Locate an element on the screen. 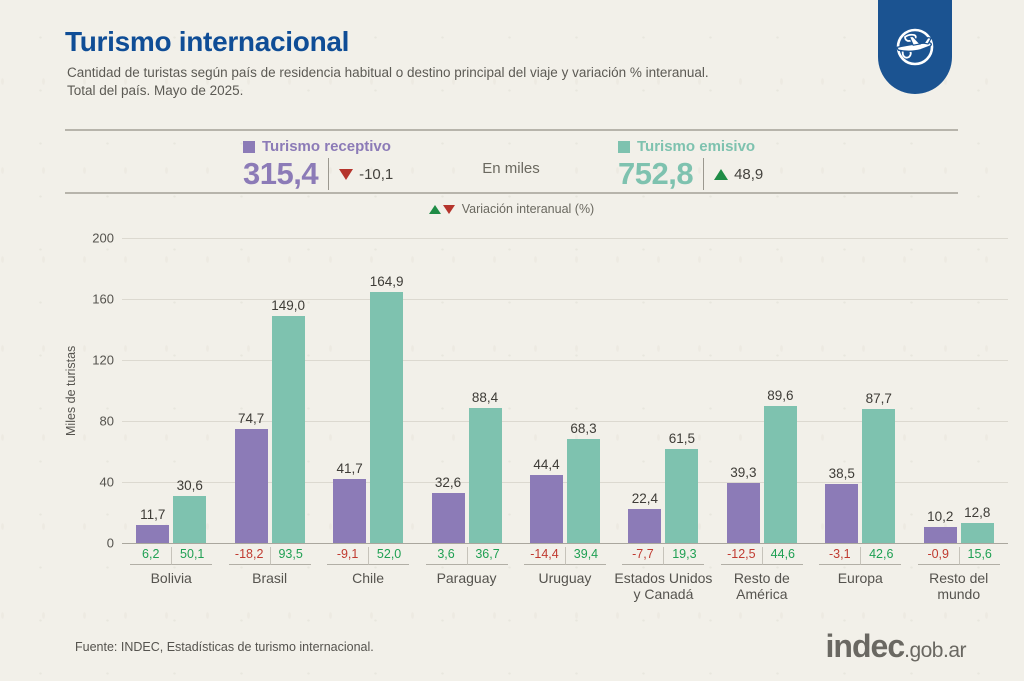  variation-value: -18,2 is located at coordinates (249, 556).